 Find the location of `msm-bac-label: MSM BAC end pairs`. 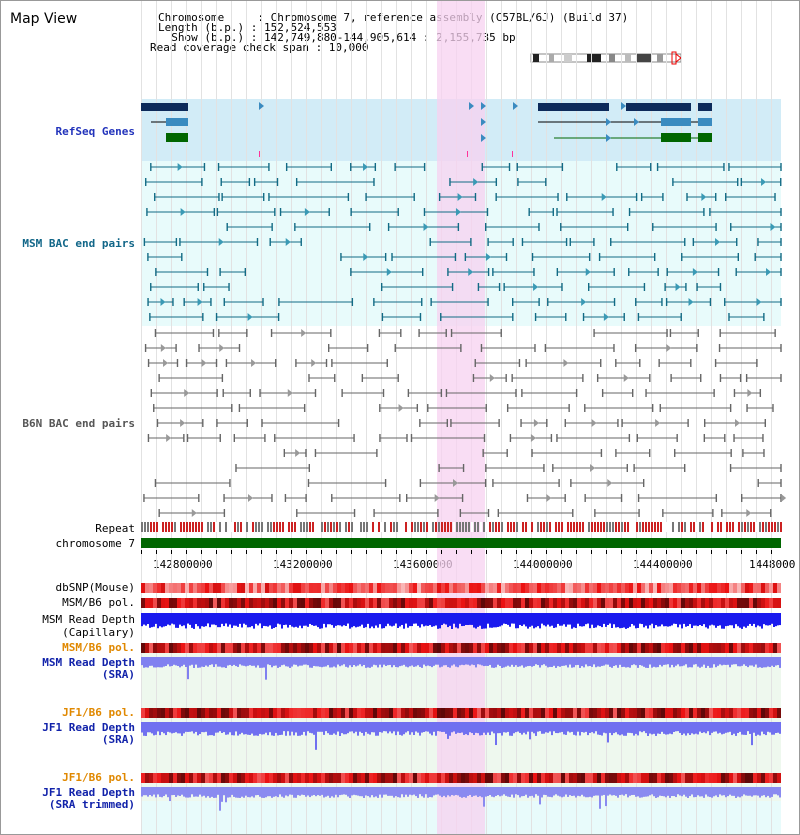

msm-bac-label: MSM BAC end pairs is located at coordinates (78, 243).